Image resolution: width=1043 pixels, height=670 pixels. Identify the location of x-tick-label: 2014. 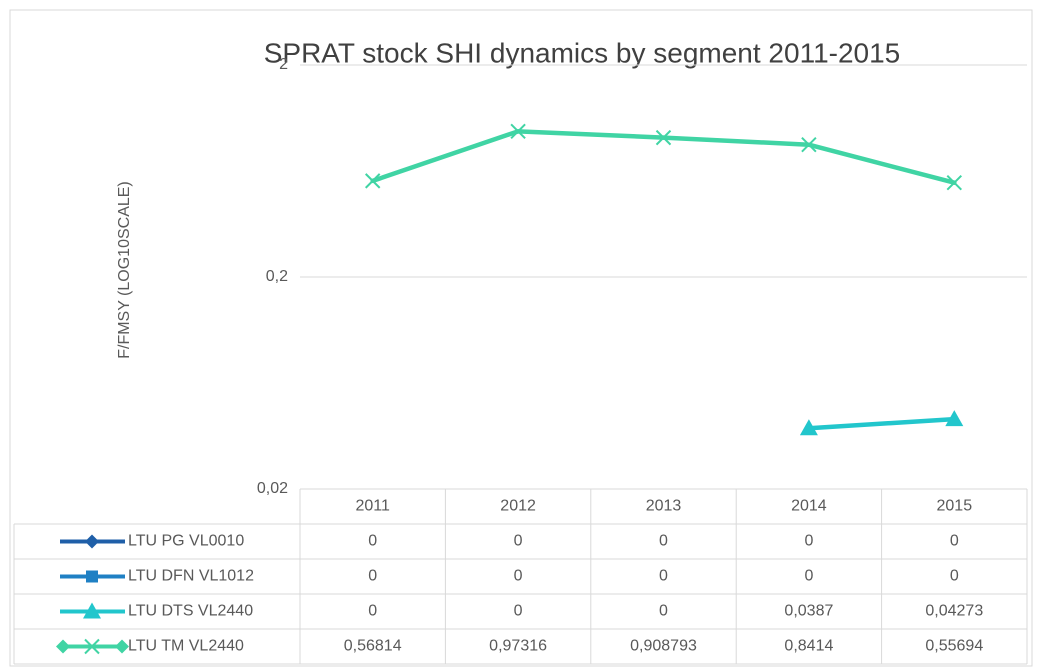
(809, 506).